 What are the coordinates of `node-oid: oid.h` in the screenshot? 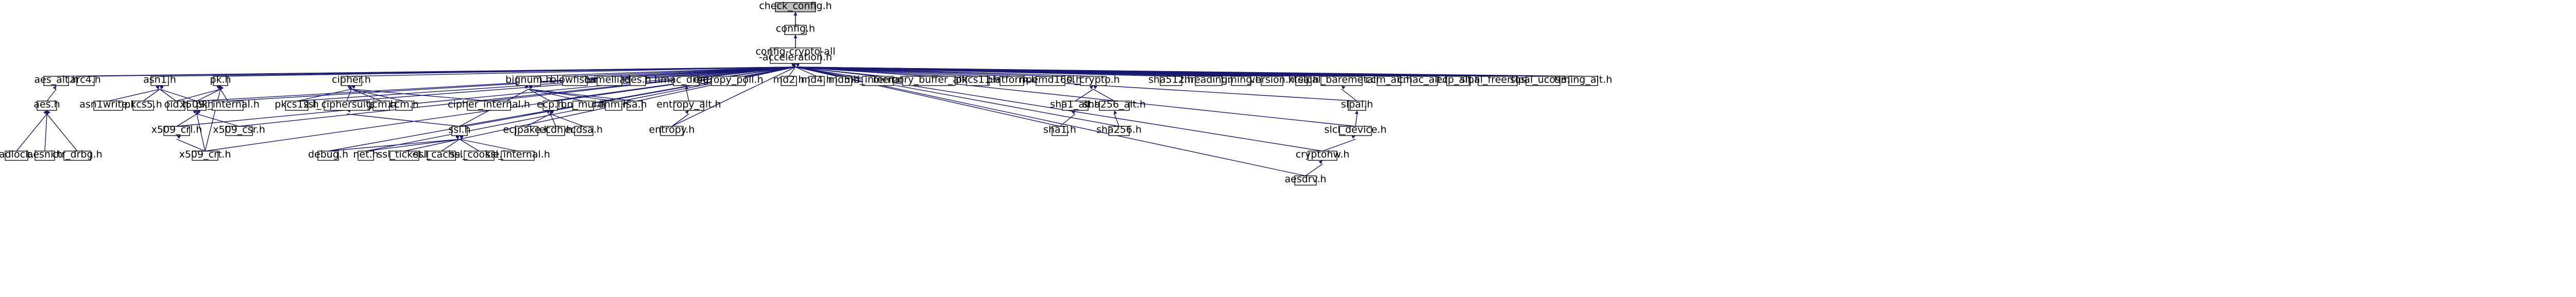 It's located at (176, 105).